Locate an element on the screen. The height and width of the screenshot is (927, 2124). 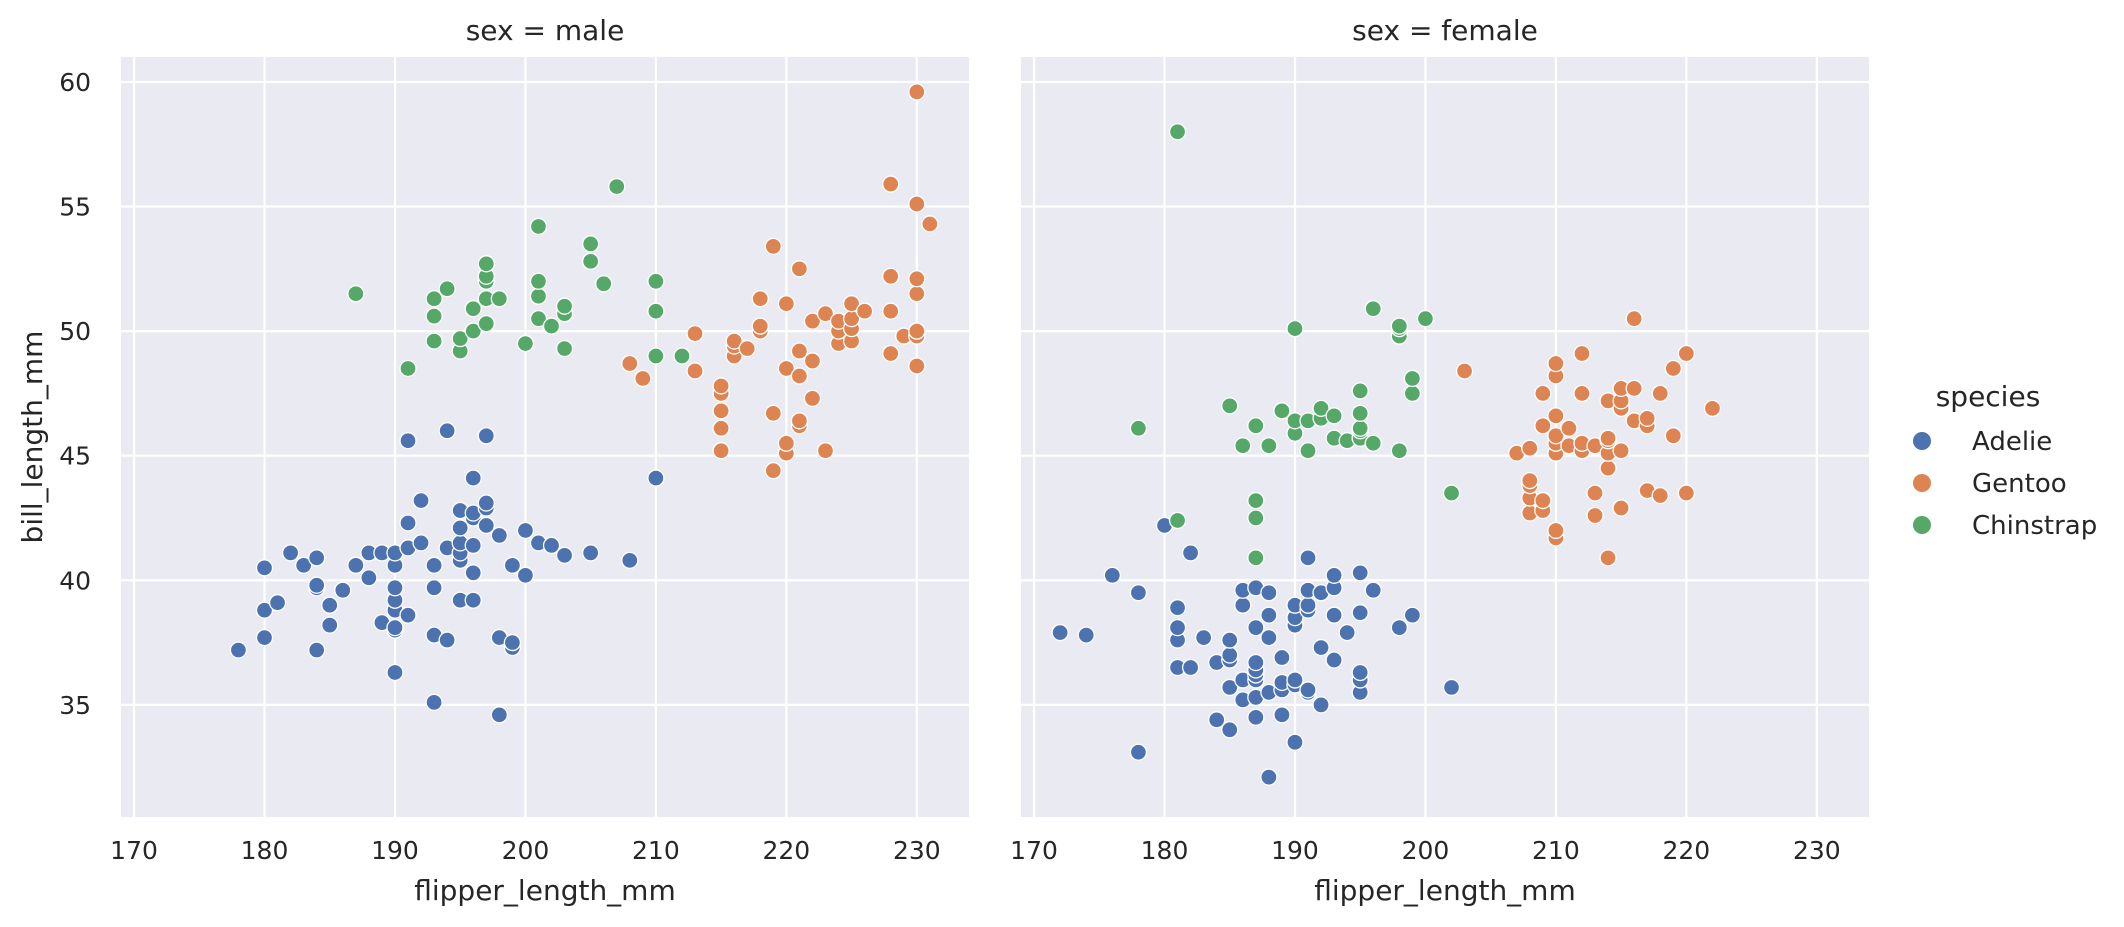
x-tick-labels-male: 170 180 190 200 210 220 230 is located at coordinates (525, 850).